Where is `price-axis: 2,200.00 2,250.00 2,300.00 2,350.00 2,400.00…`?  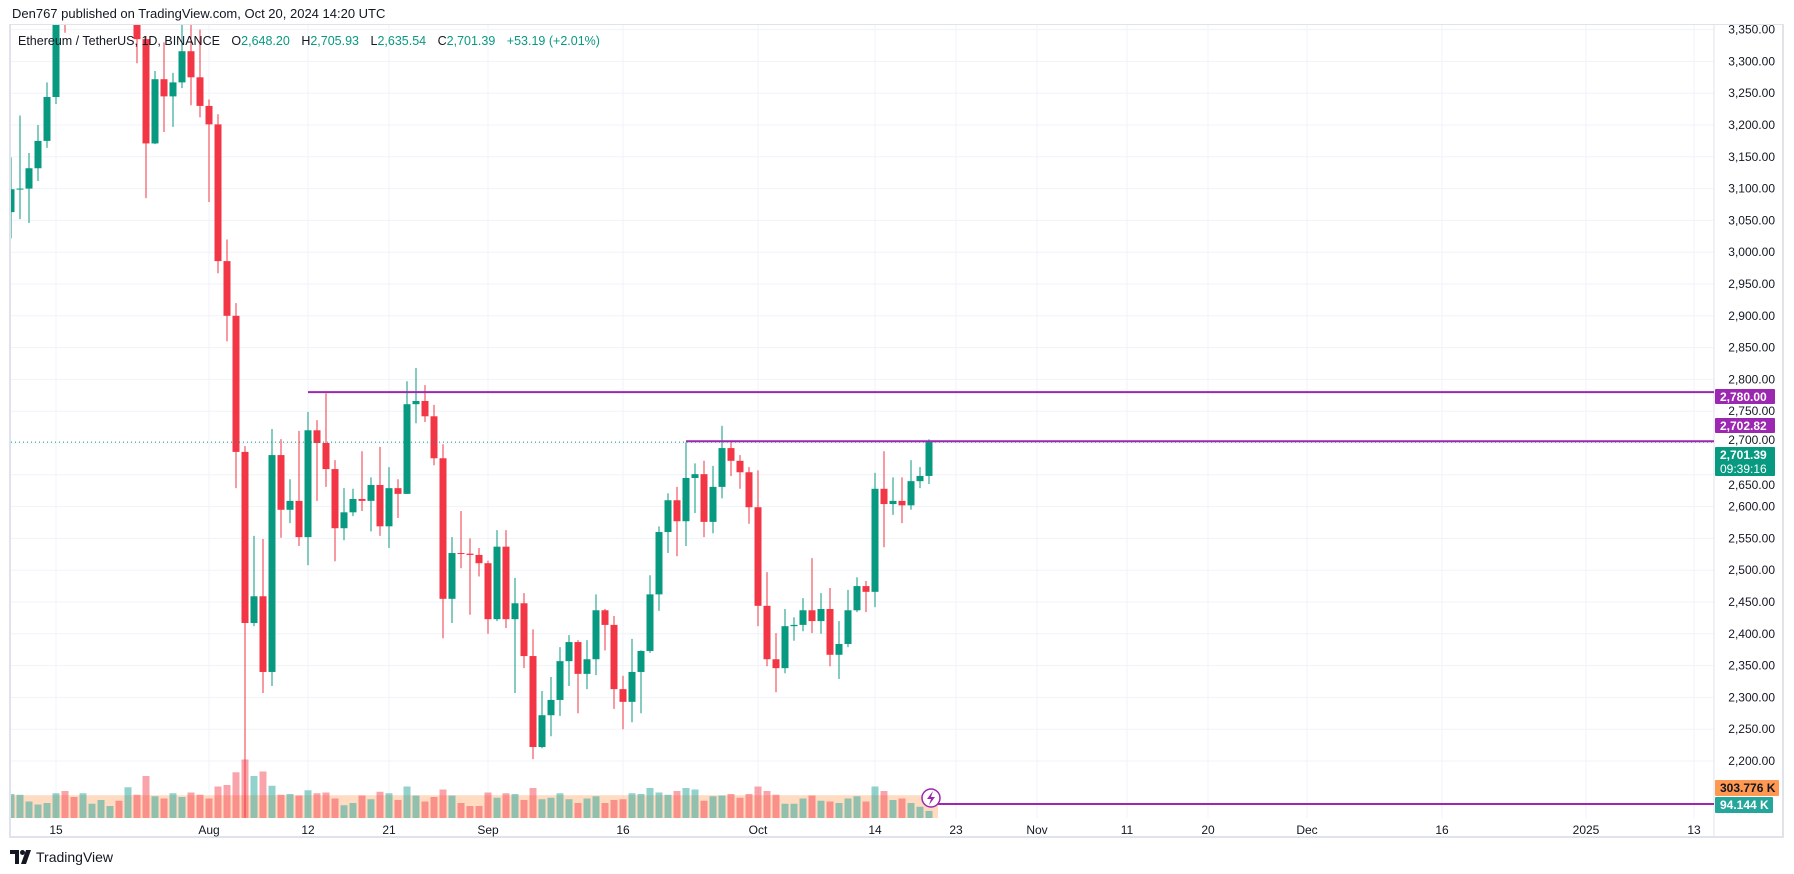
price-axis: 2,200.00 2,250.00 2,300.00 2,350.00 2,400.00… is located at coordinates (1751, 395).